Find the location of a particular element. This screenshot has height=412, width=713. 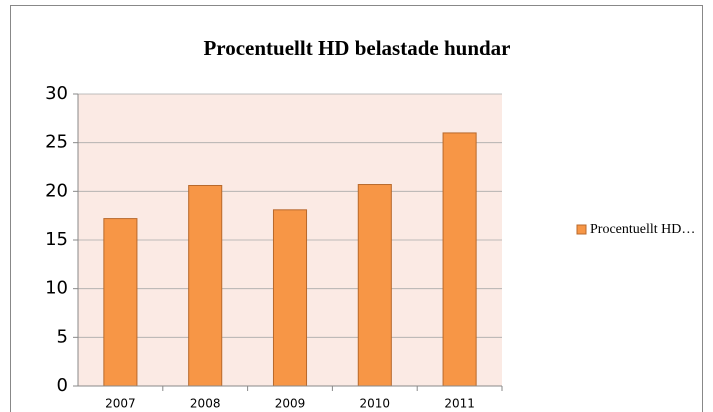

x-tick-label: 2010 is located at coordinates (375, 404).